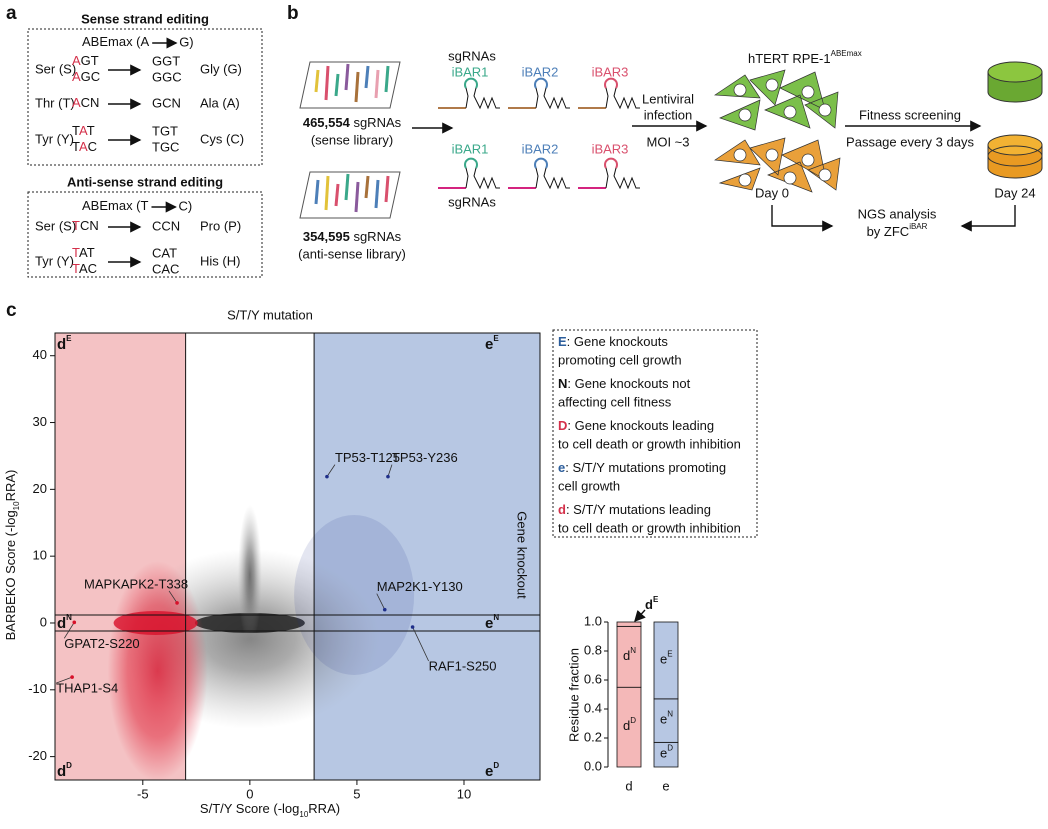 This screenshot has height=829, width=1048. I want to click on base: hTERT RPE-1, so click(789, 58).